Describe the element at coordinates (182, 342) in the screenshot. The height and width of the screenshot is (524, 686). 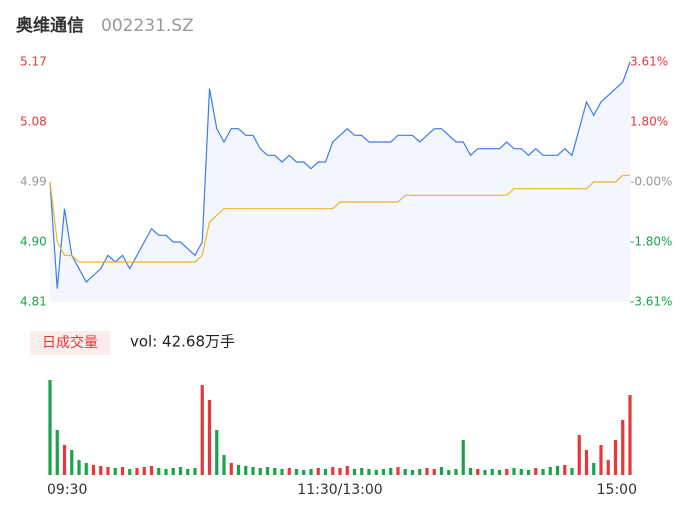
I see `volume-total: vol: 42.68万手` at that location.